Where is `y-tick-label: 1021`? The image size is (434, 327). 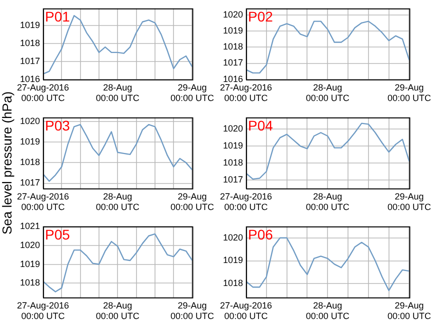 y-tick-label: 1021 is located at coordinates (30, 225).